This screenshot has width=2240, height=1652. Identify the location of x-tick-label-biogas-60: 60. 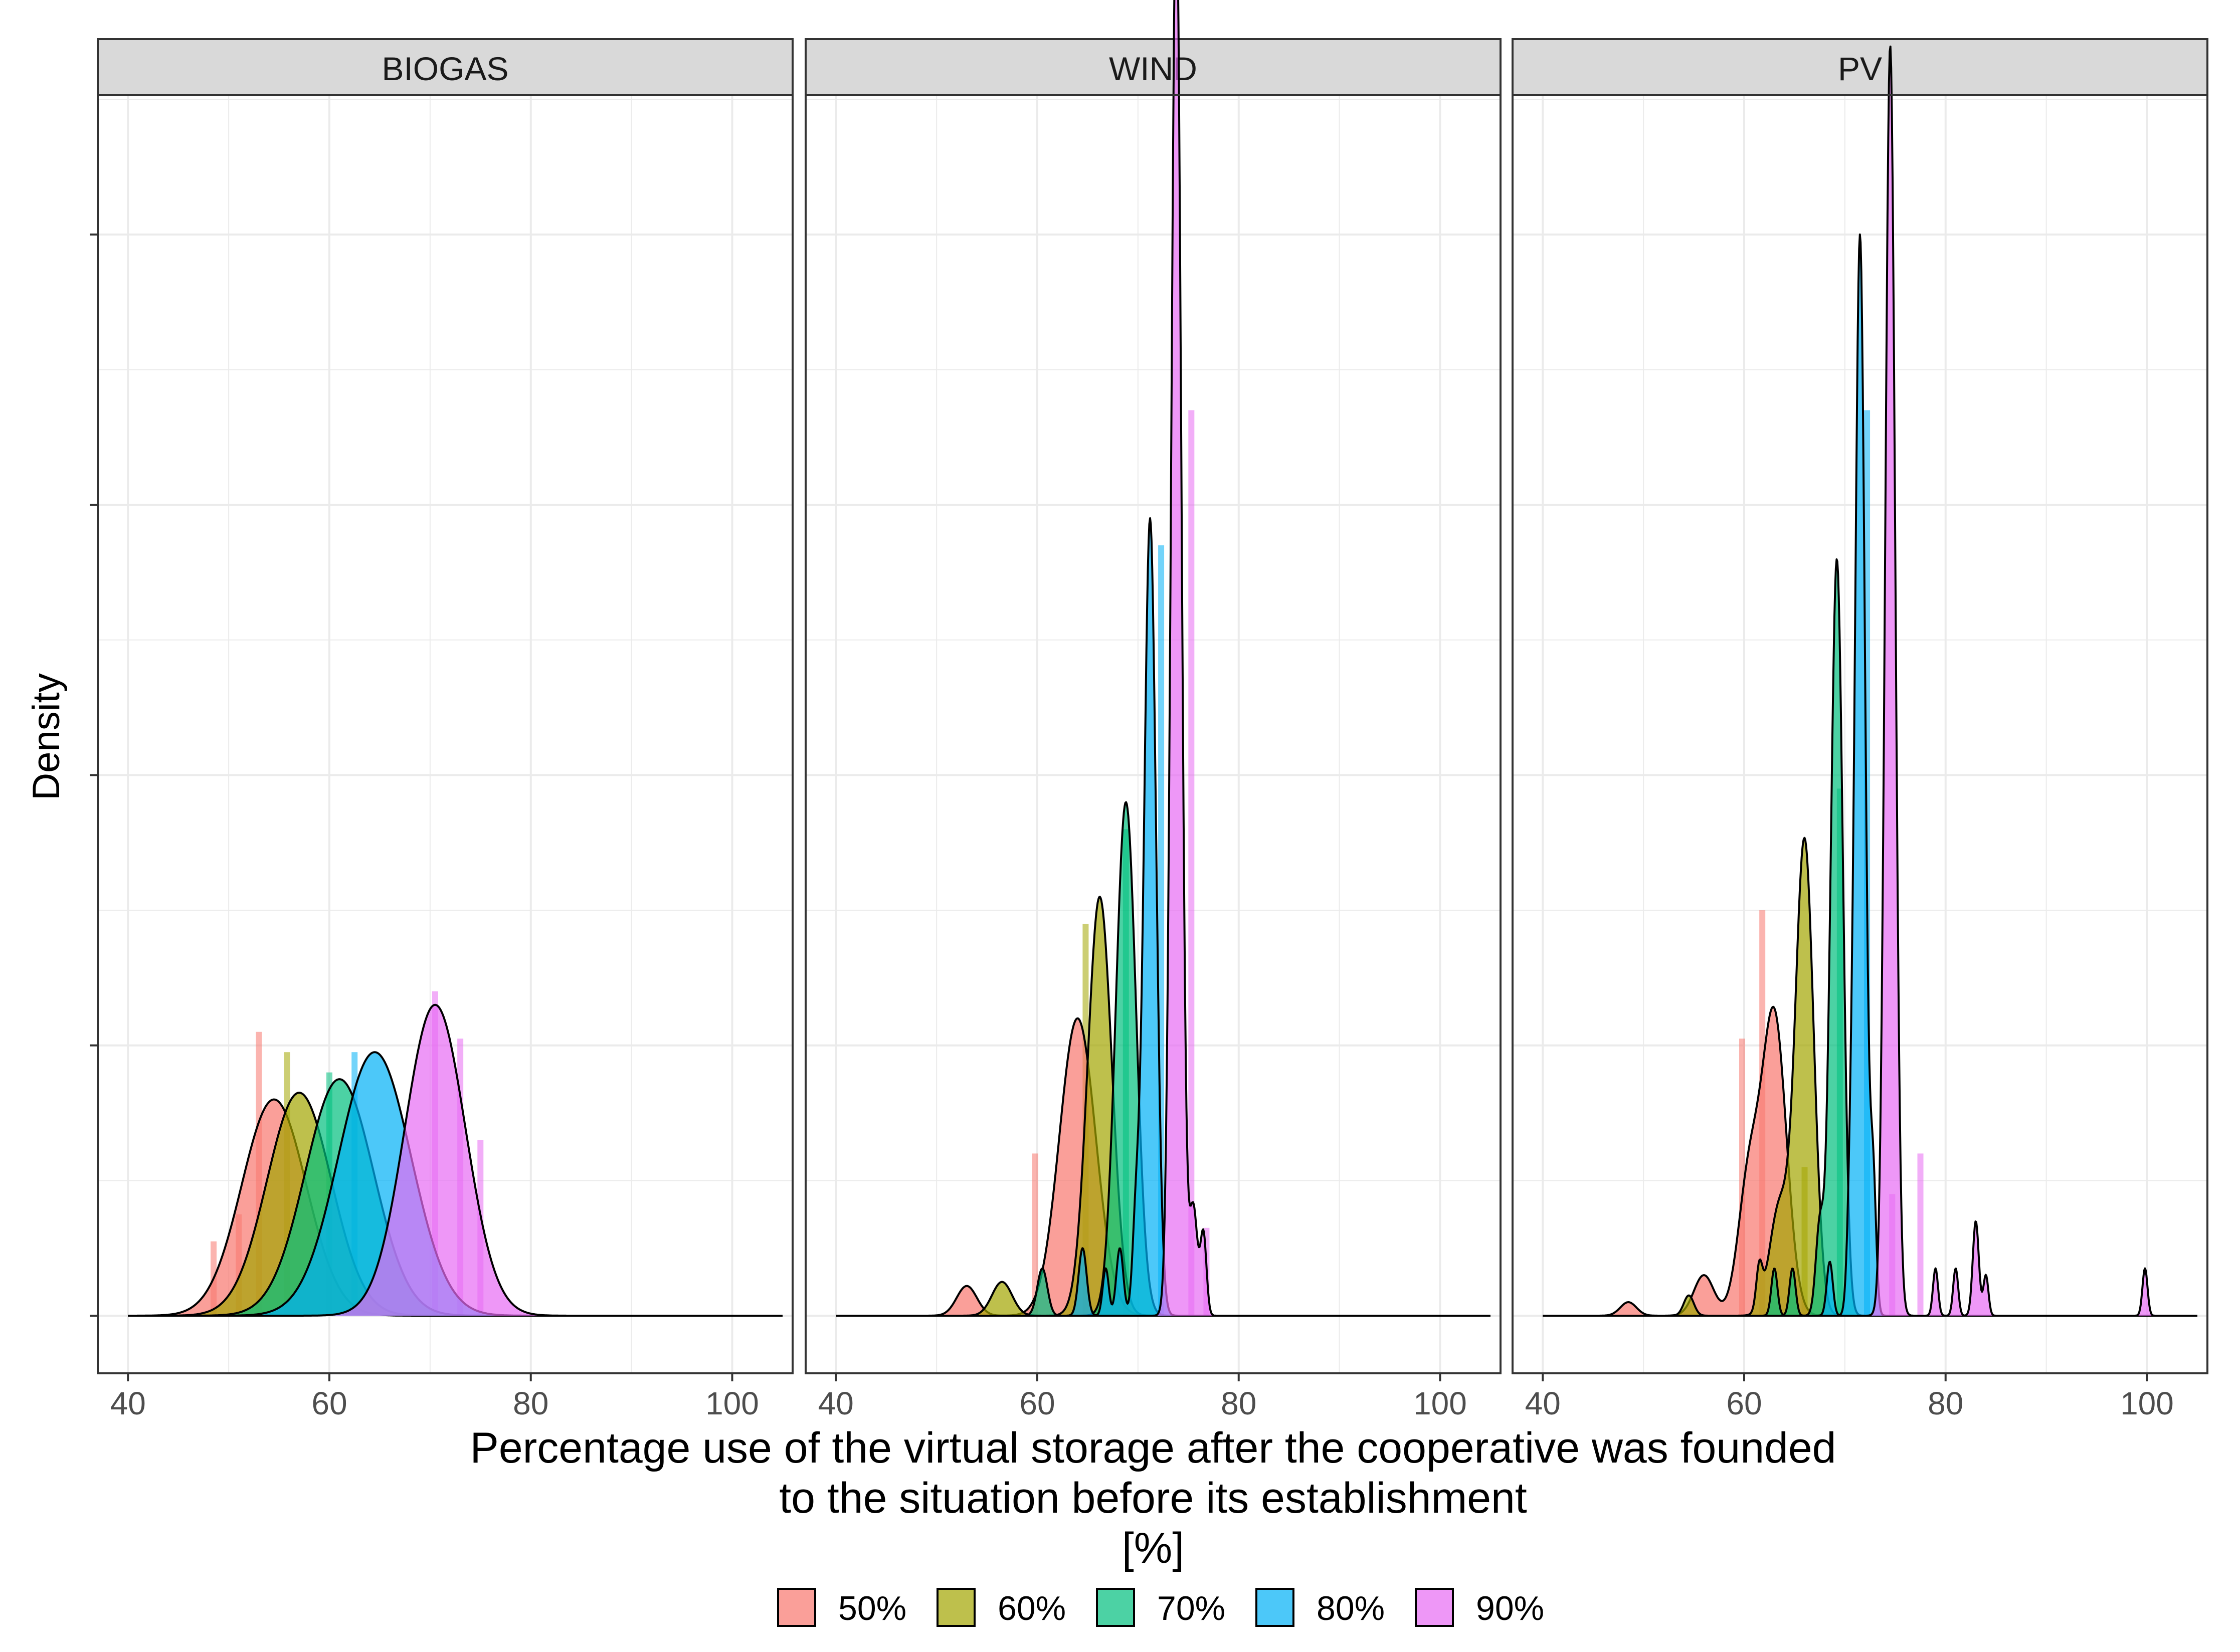
(329, 1403).